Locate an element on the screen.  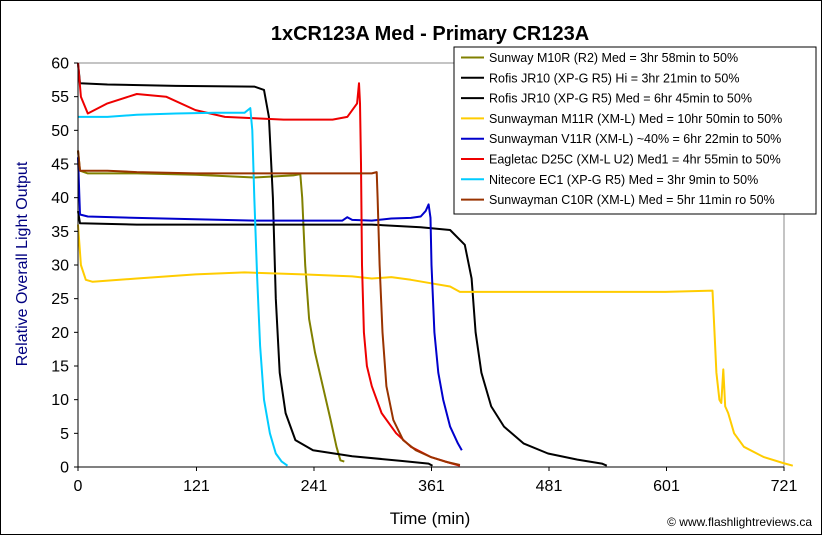
x-tick-label: 601 is located at coordinates (666, 486).